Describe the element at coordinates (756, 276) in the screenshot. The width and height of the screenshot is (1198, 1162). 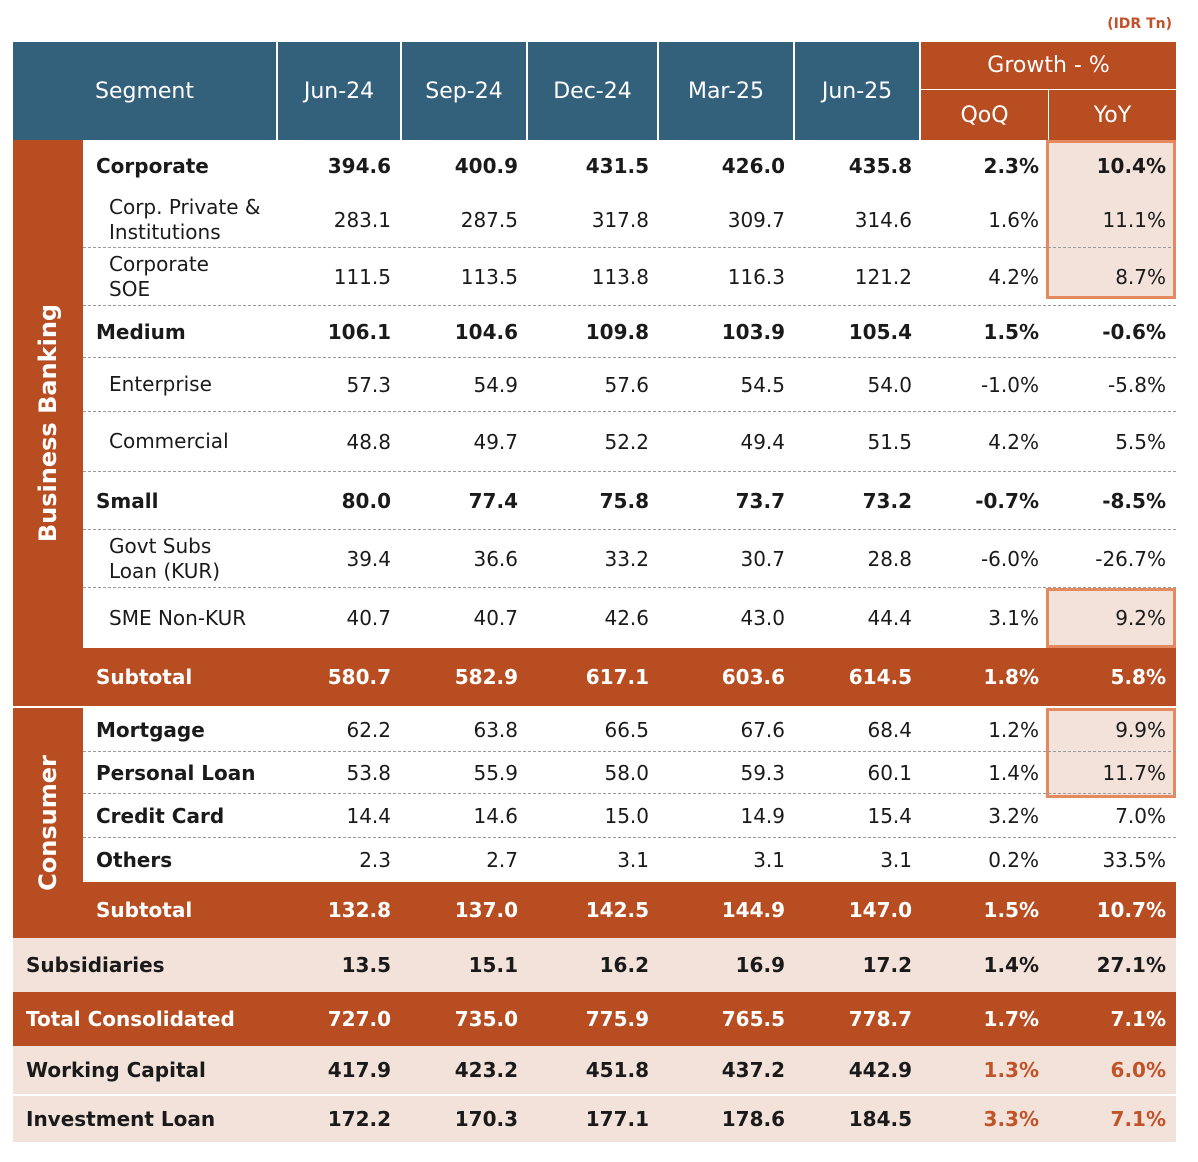
I see `cell-mar25: 116.3` at that location.